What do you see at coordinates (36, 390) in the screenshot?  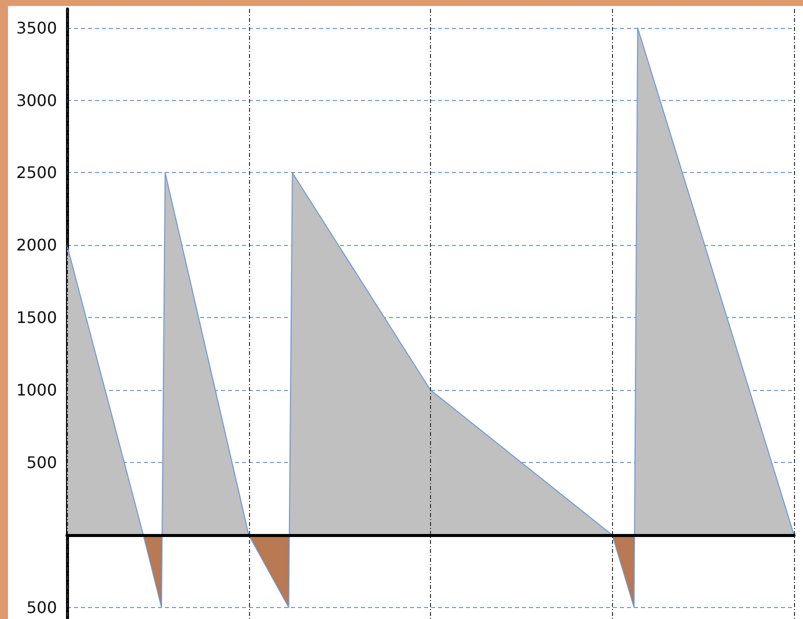 I see `y-tick-label: 1000` at bounding box center [36, 390].